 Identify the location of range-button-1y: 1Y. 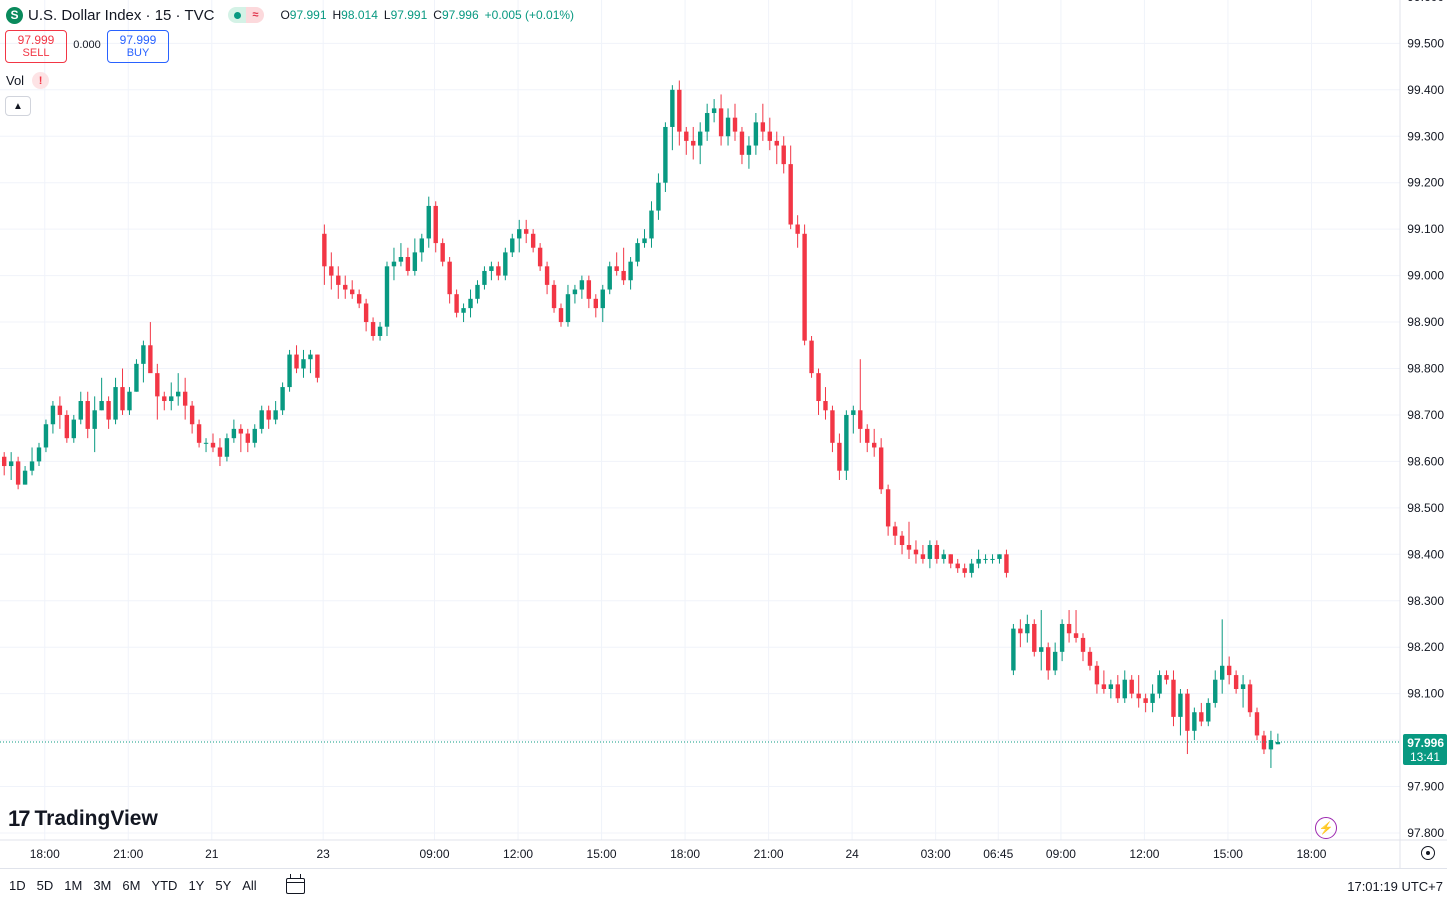
(196, 885).